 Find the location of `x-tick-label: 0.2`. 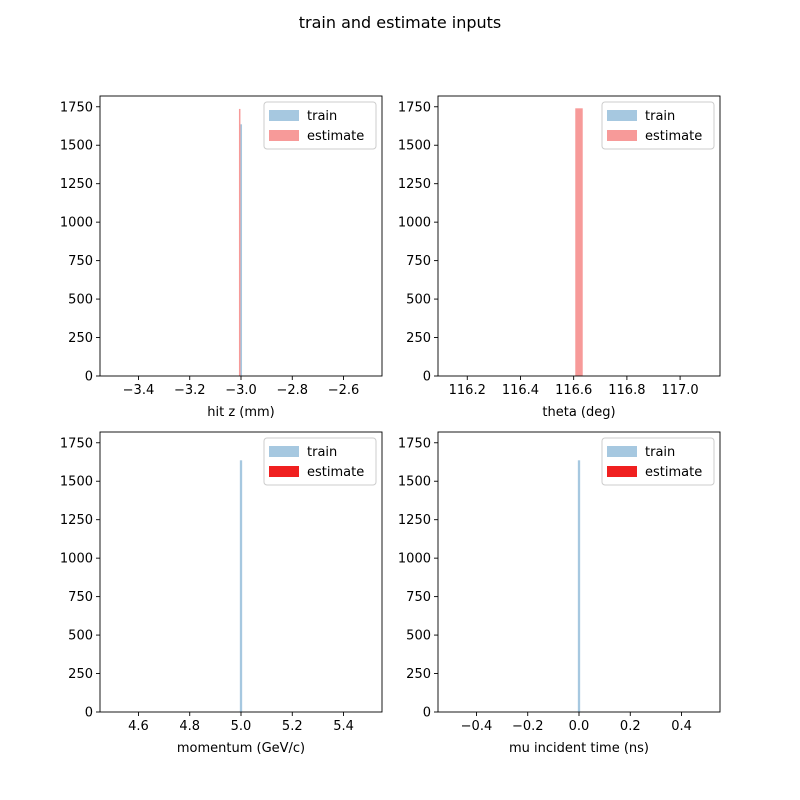

x-tick-label: 0.2 is located at coordinates (630, 726).